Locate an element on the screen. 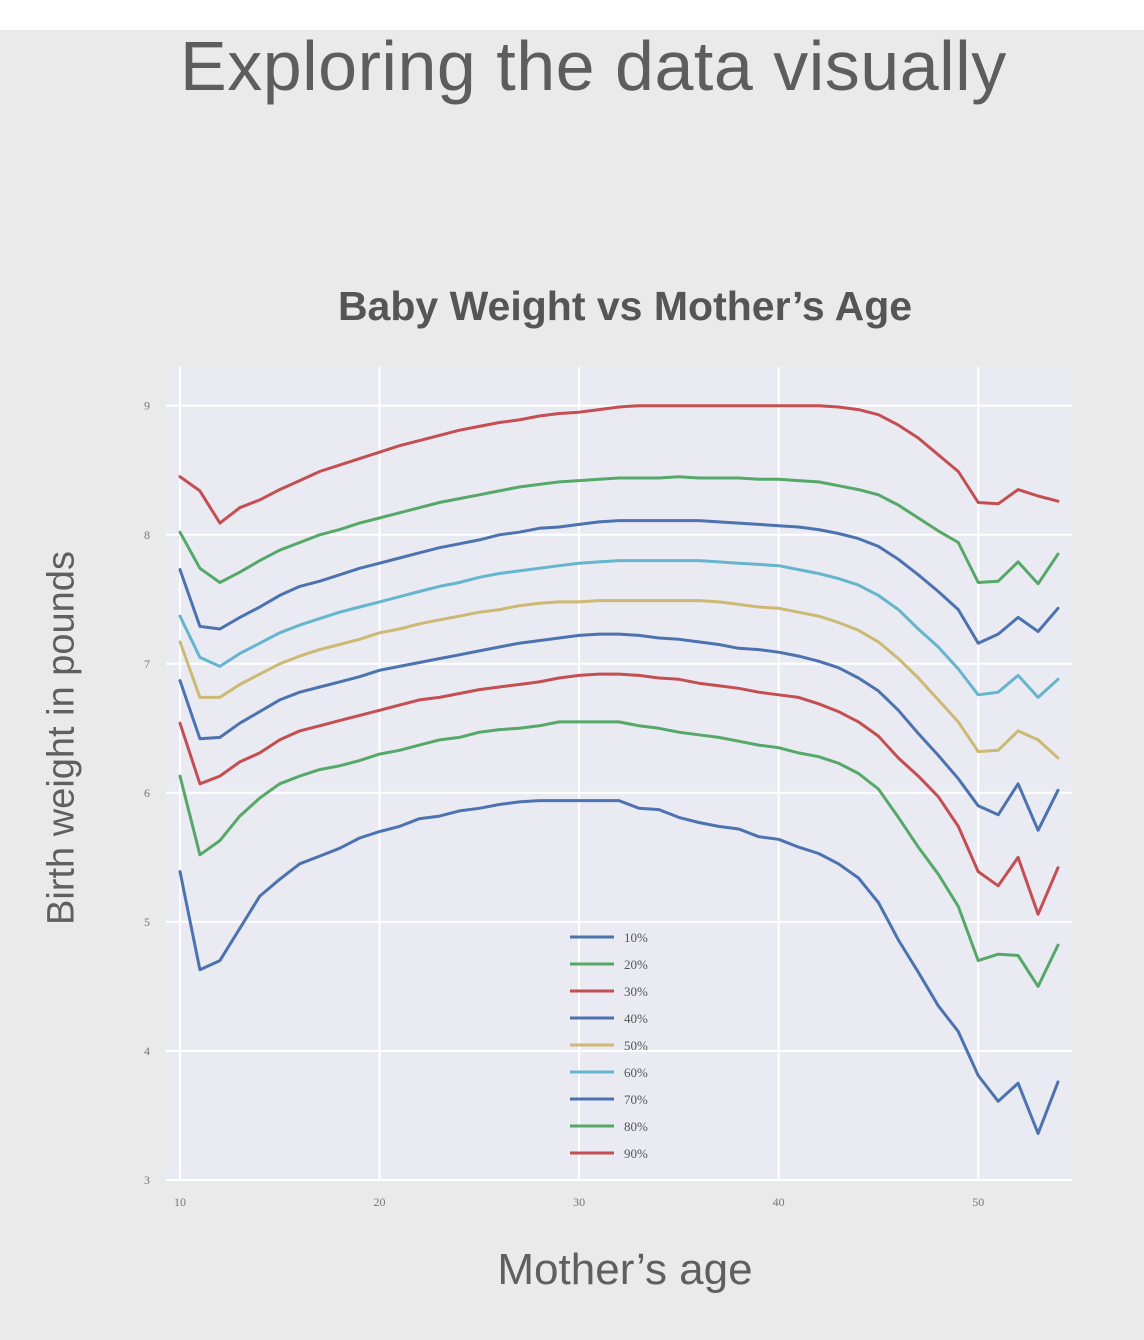 The width and height of the screenshot is (1144, 1340). y-tick-label: 6 is located at coordinates (147, 793).